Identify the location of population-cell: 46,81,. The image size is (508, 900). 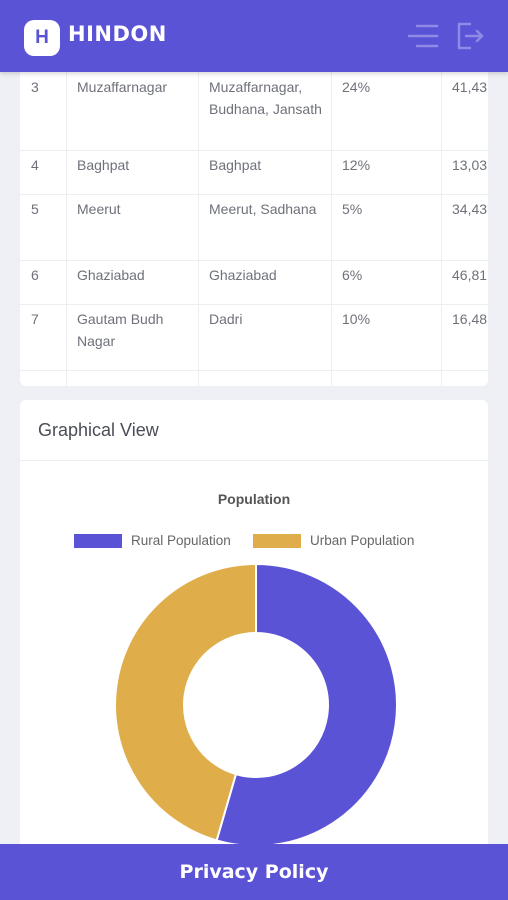
(470, 275).